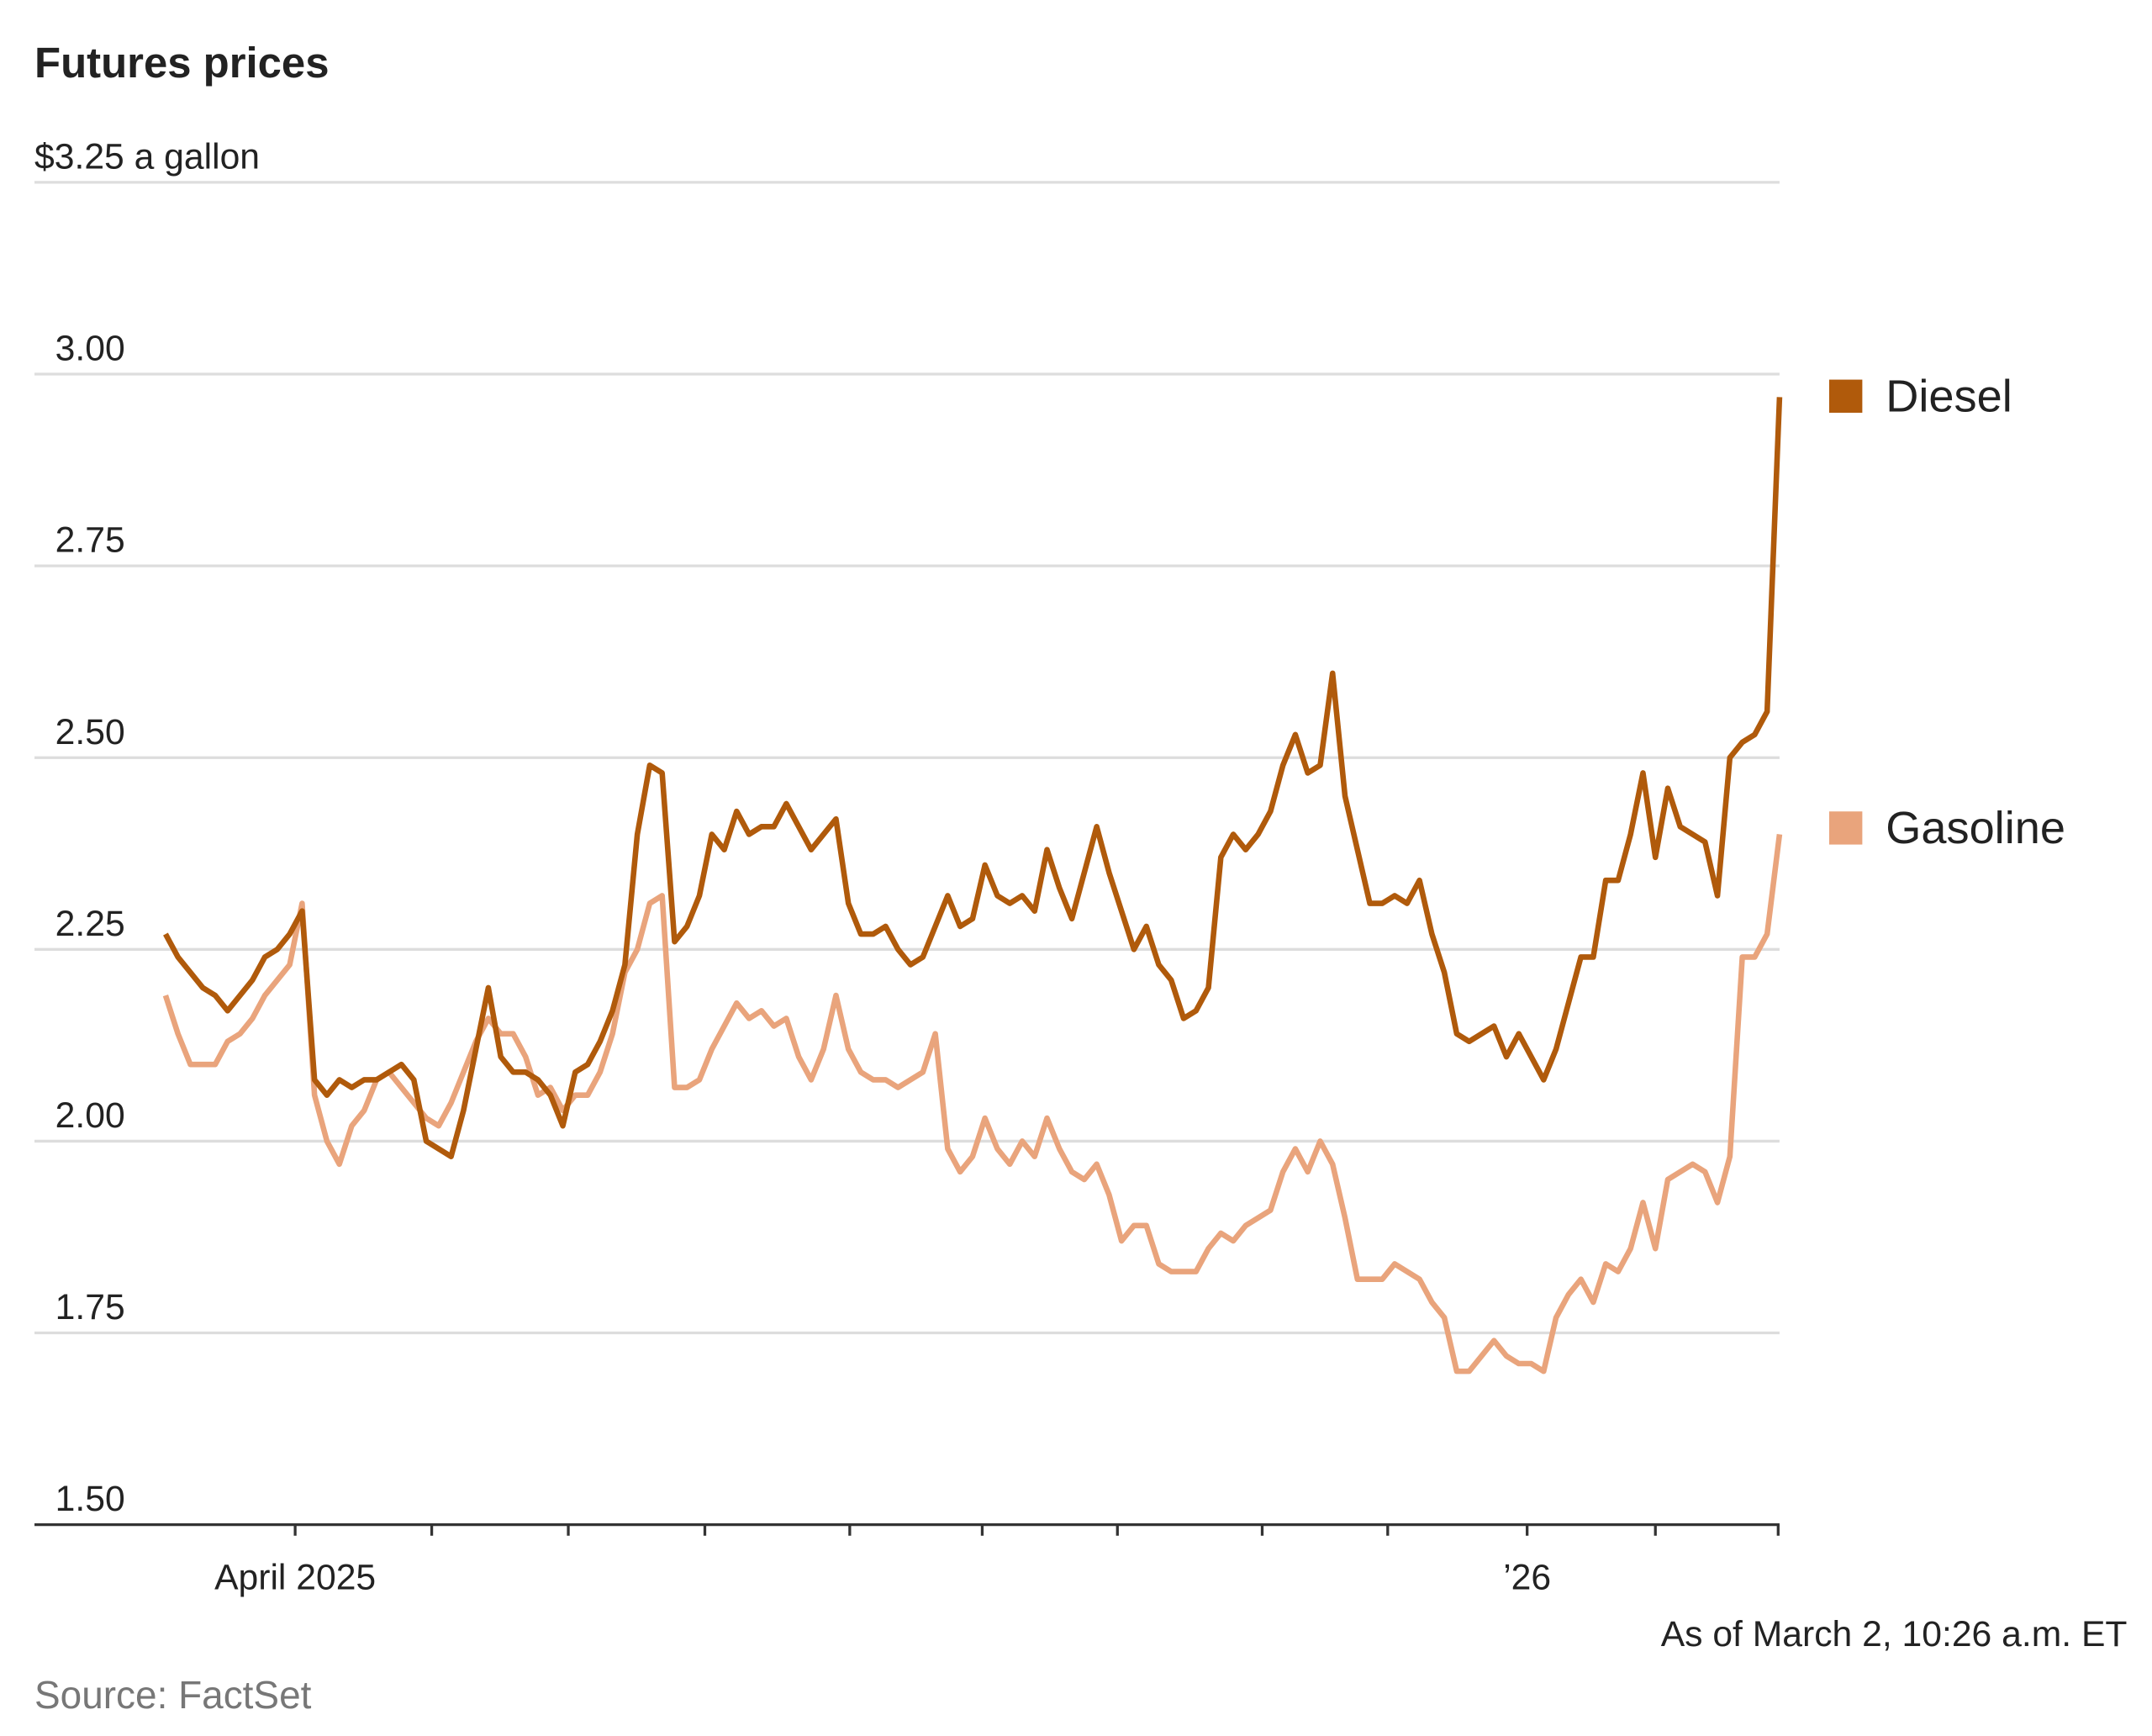 The height and width of the screenshot is (1736, 2152). Describe the element at coordinates (147, 157) in the screenshot. I see `y-tick-label: $3.25 a gallon` at that location.